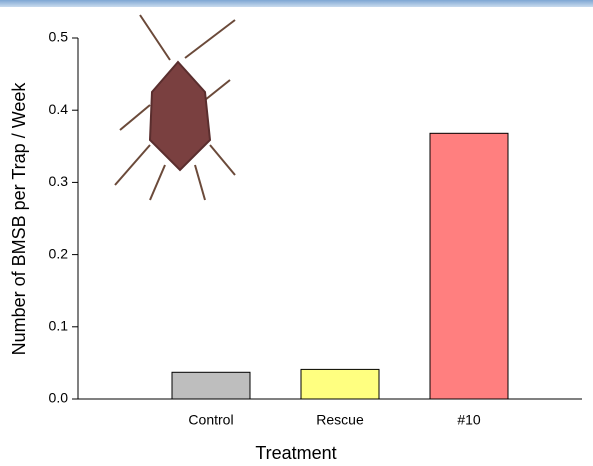 This screenshot has width=593, height=466. I want to click on x-tick-label: Control, so click(210, 420).